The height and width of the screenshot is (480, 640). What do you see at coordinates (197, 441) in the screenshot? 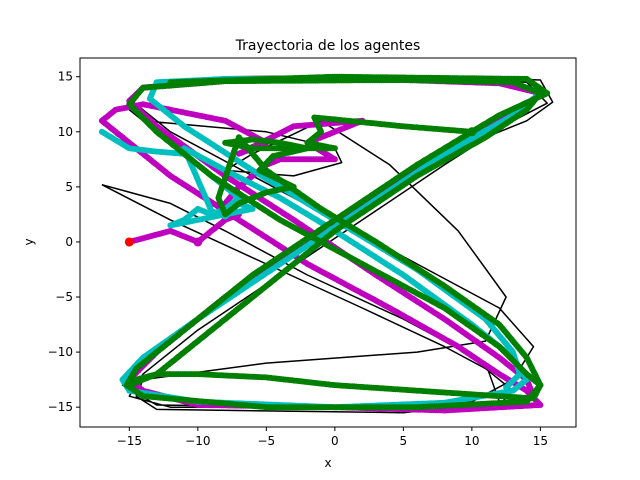
I see `x-tick-label: −10` at bounding box center [197, 441].